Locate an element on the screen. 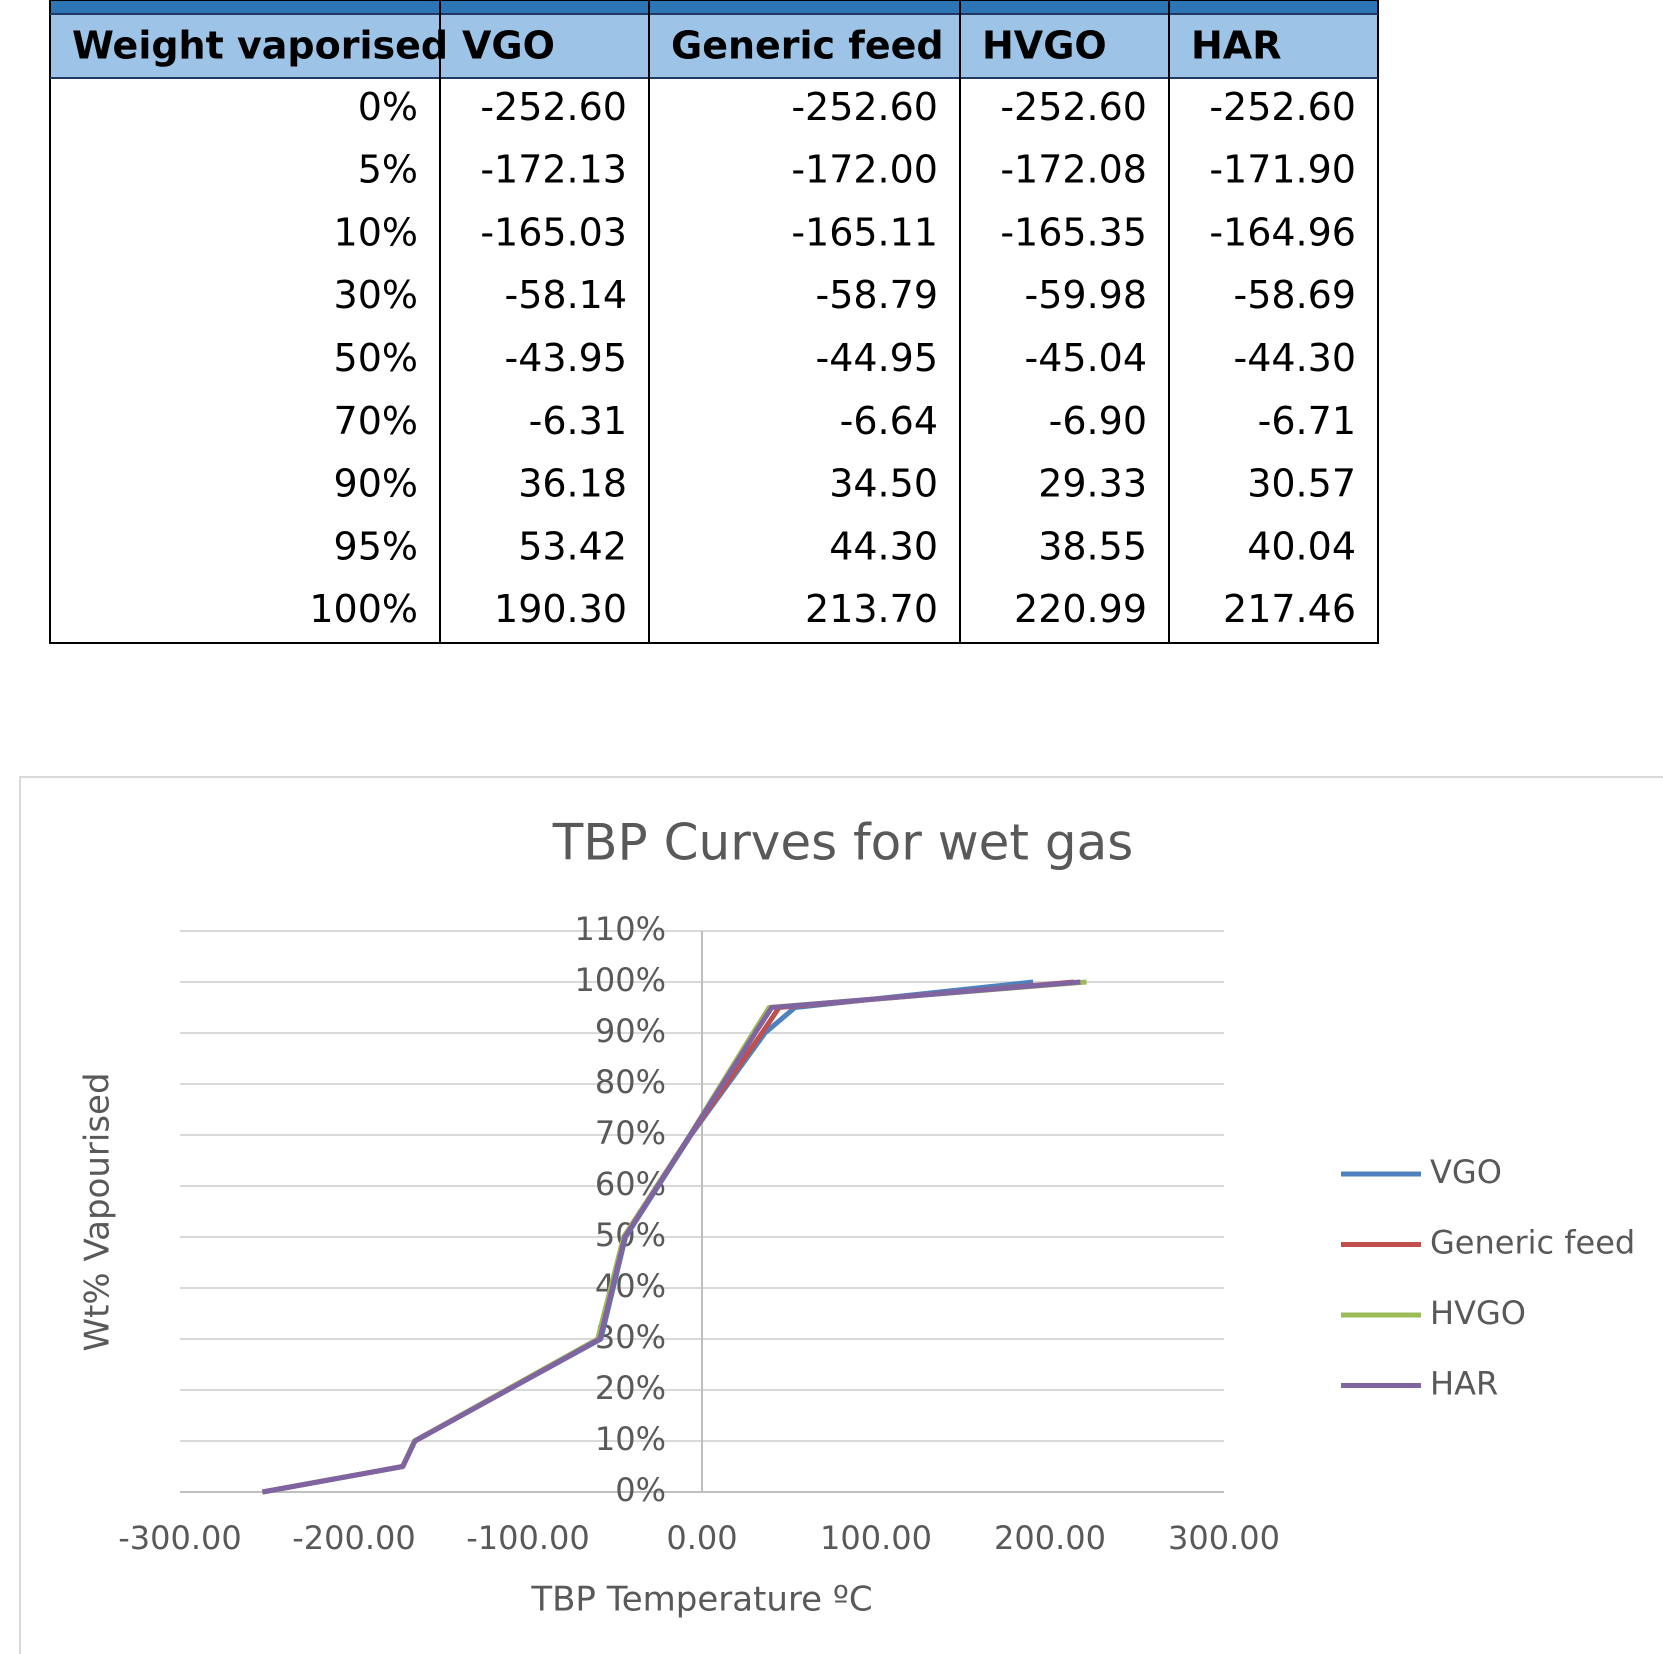 This screenshot has height=1654, width=1663. table-cell: -164.96 is located at coordinates (1282, 232).